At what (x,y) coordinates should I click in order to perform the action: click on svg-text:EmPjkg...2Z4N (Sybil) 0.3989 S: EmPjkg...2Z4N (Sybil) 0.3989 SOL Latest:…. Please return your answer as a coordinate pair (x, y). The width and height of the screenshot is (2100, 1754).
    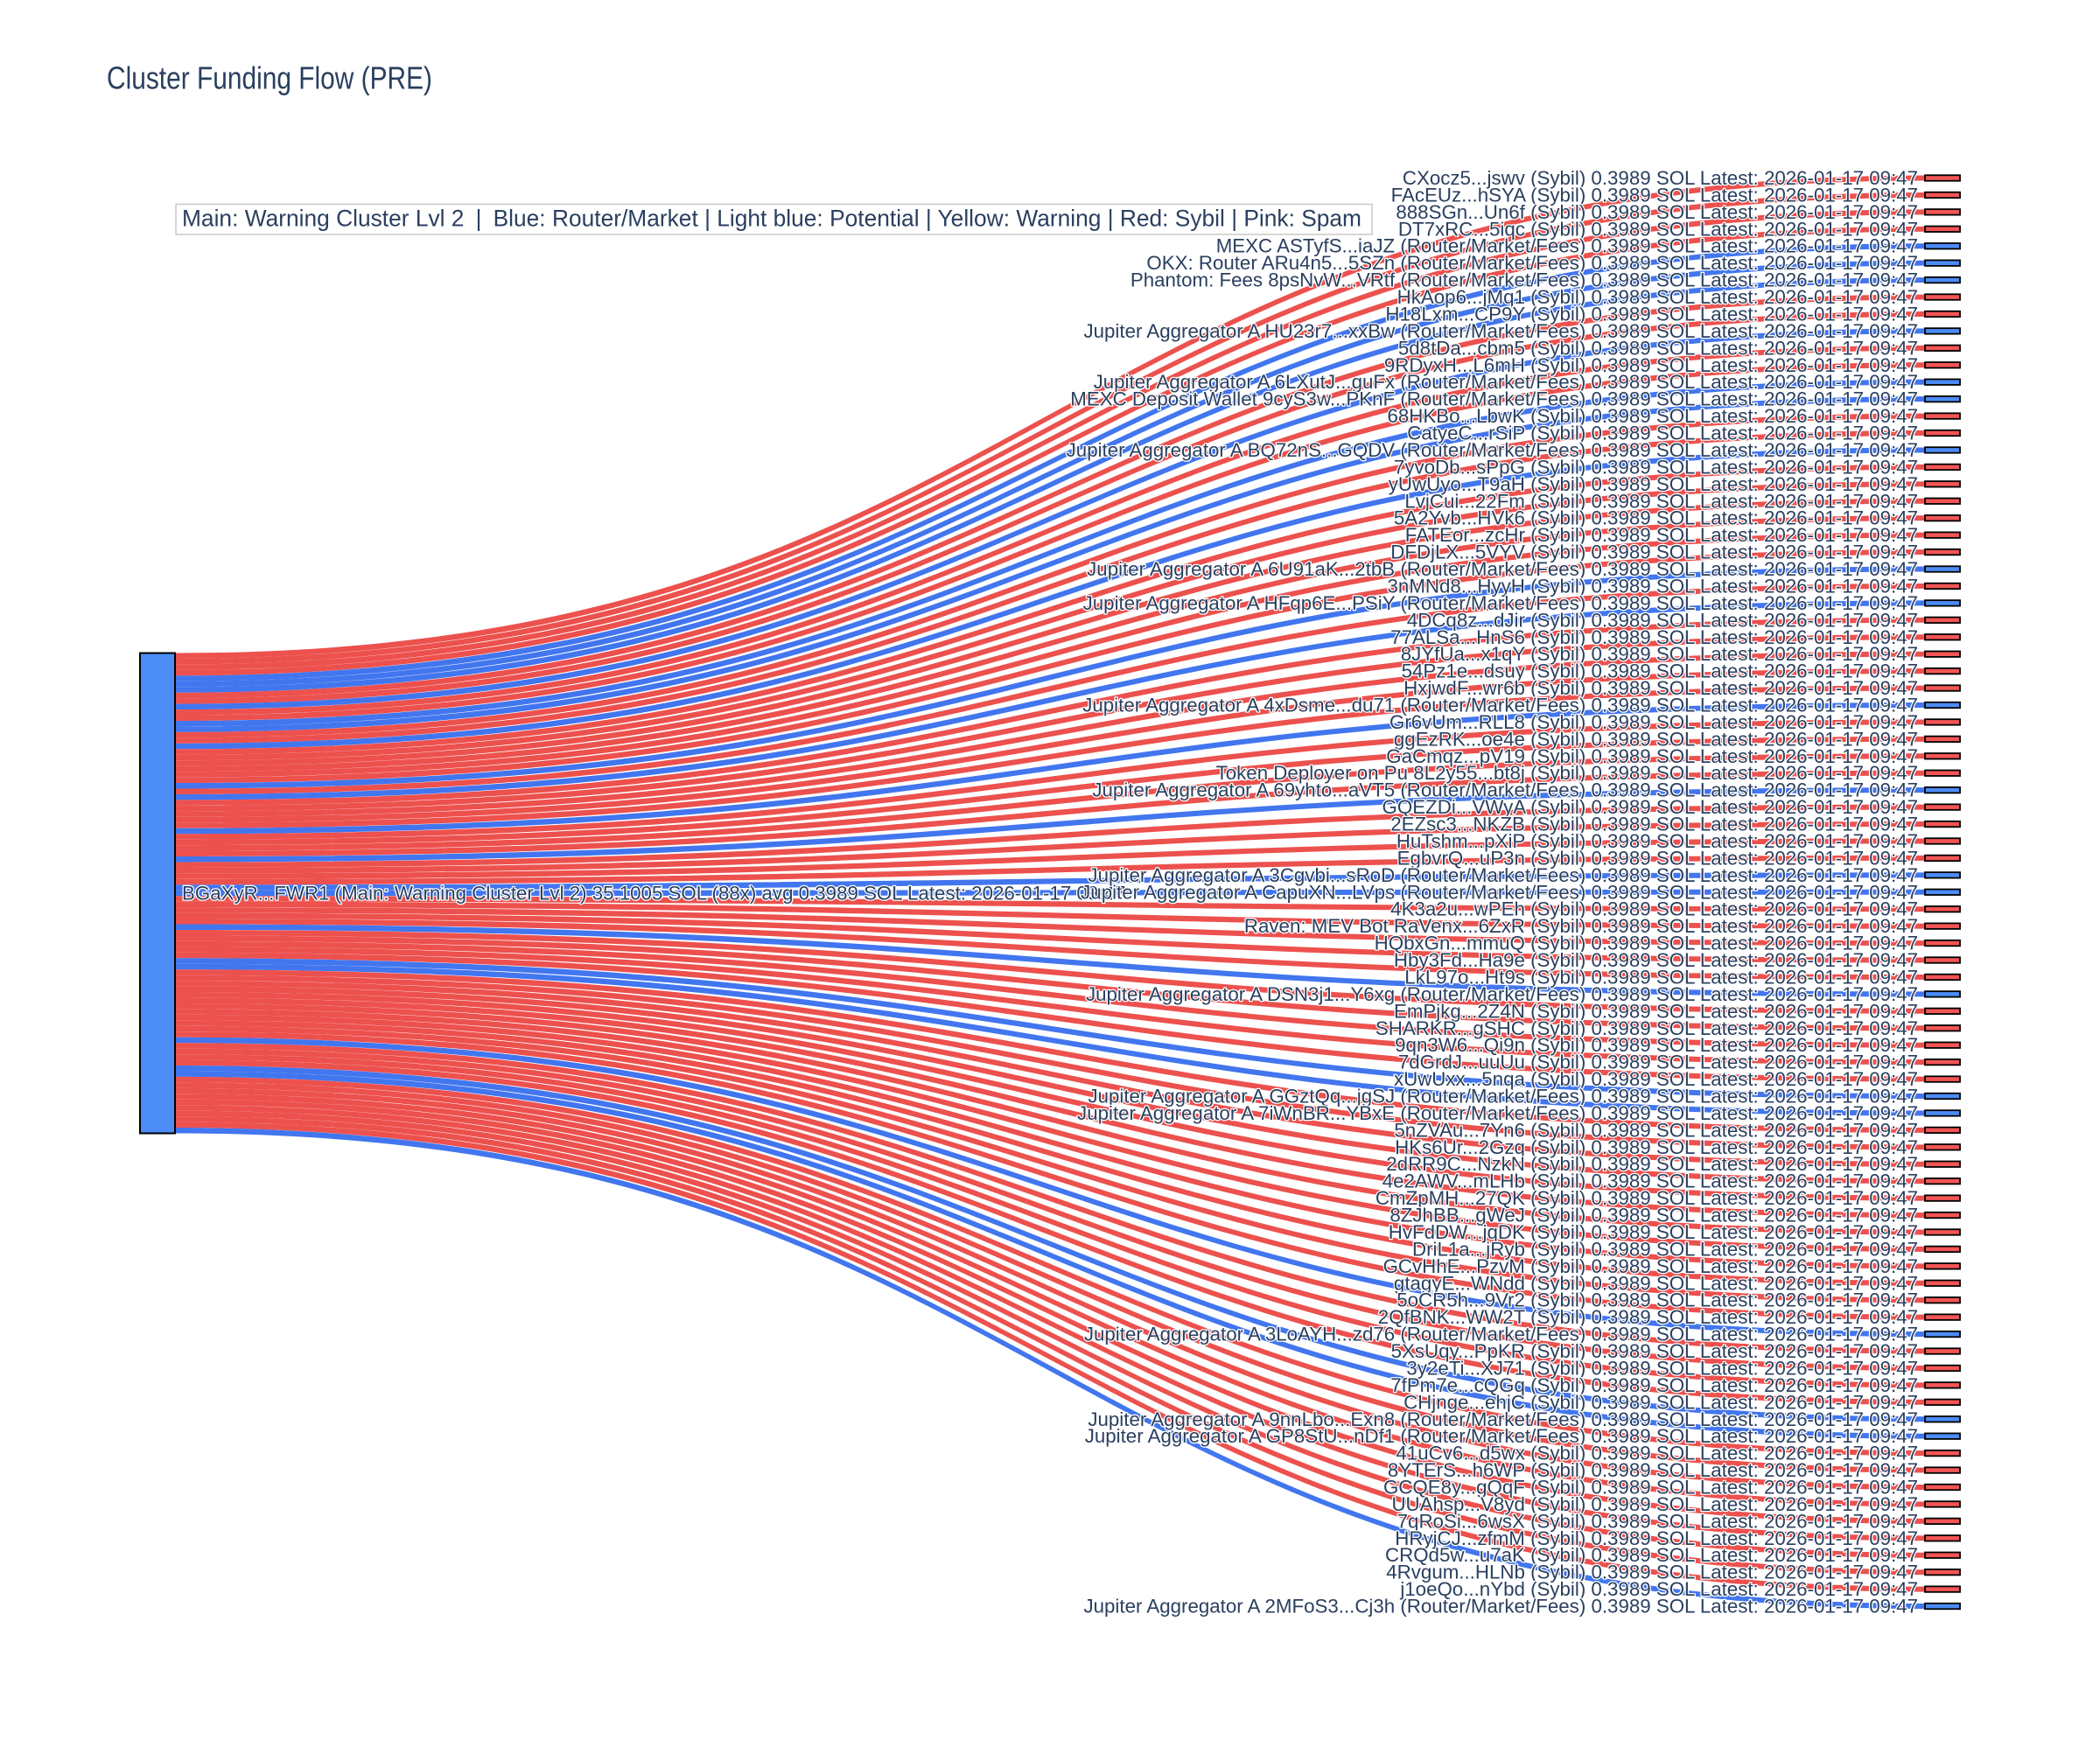
    Looking at the image, I should click on (1656, 1011).